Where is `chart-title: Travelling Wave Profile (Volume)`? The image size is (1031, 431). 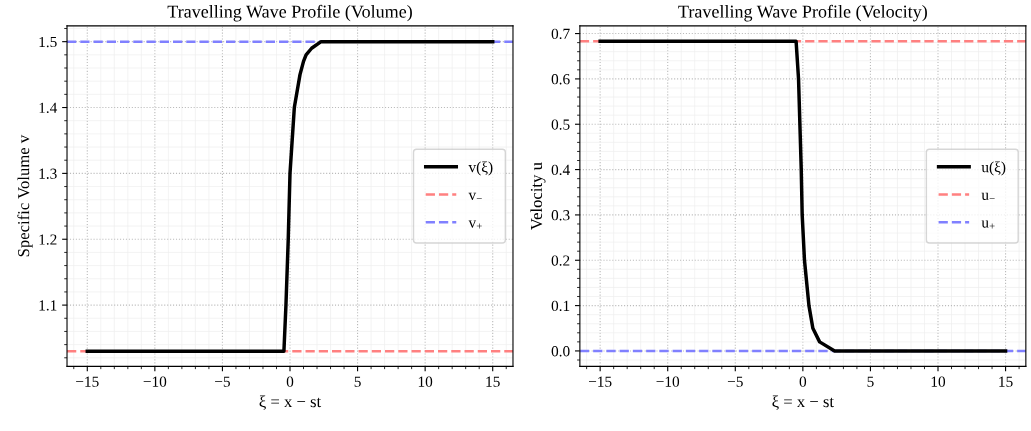 chart-title: Travelling Wave Profile (Volume) is located at coordinates (289, 13).